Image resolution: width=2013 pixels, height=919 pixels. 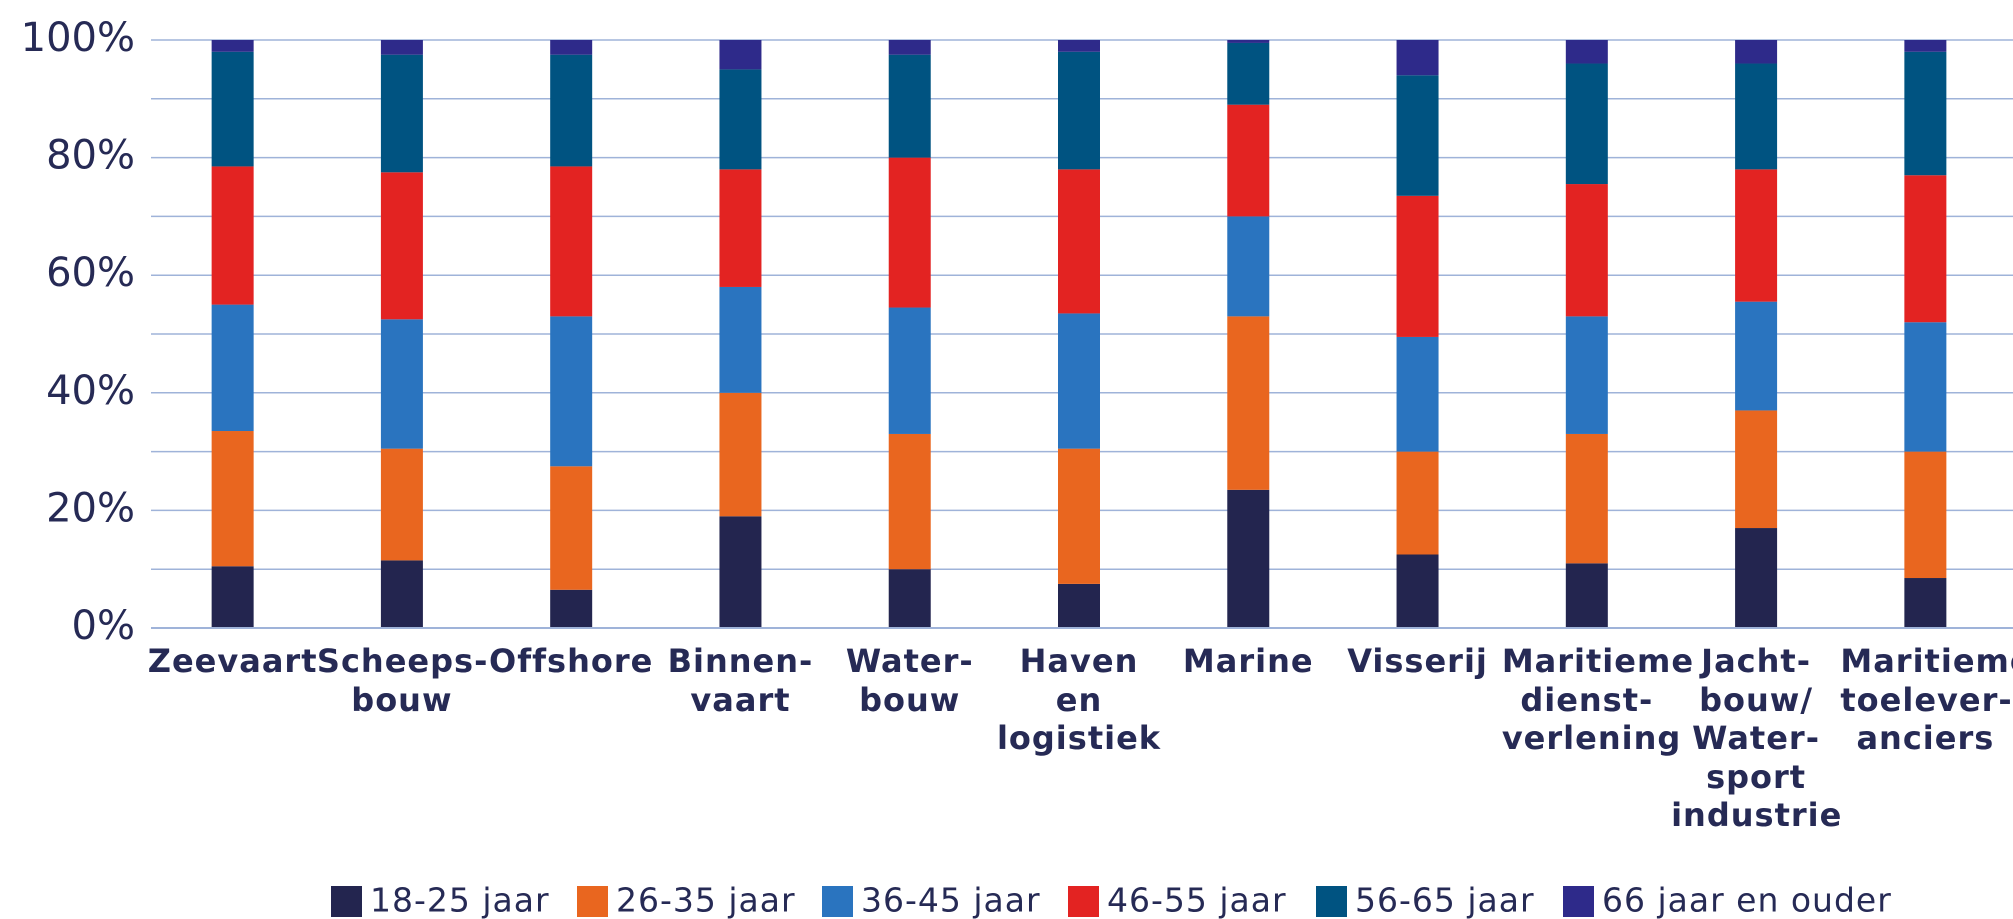 What do you see at coordinates (402, 680) in the screenshot?
I see `x-tick-label: Scheeps- bouw` at bounding box center [402, 680].